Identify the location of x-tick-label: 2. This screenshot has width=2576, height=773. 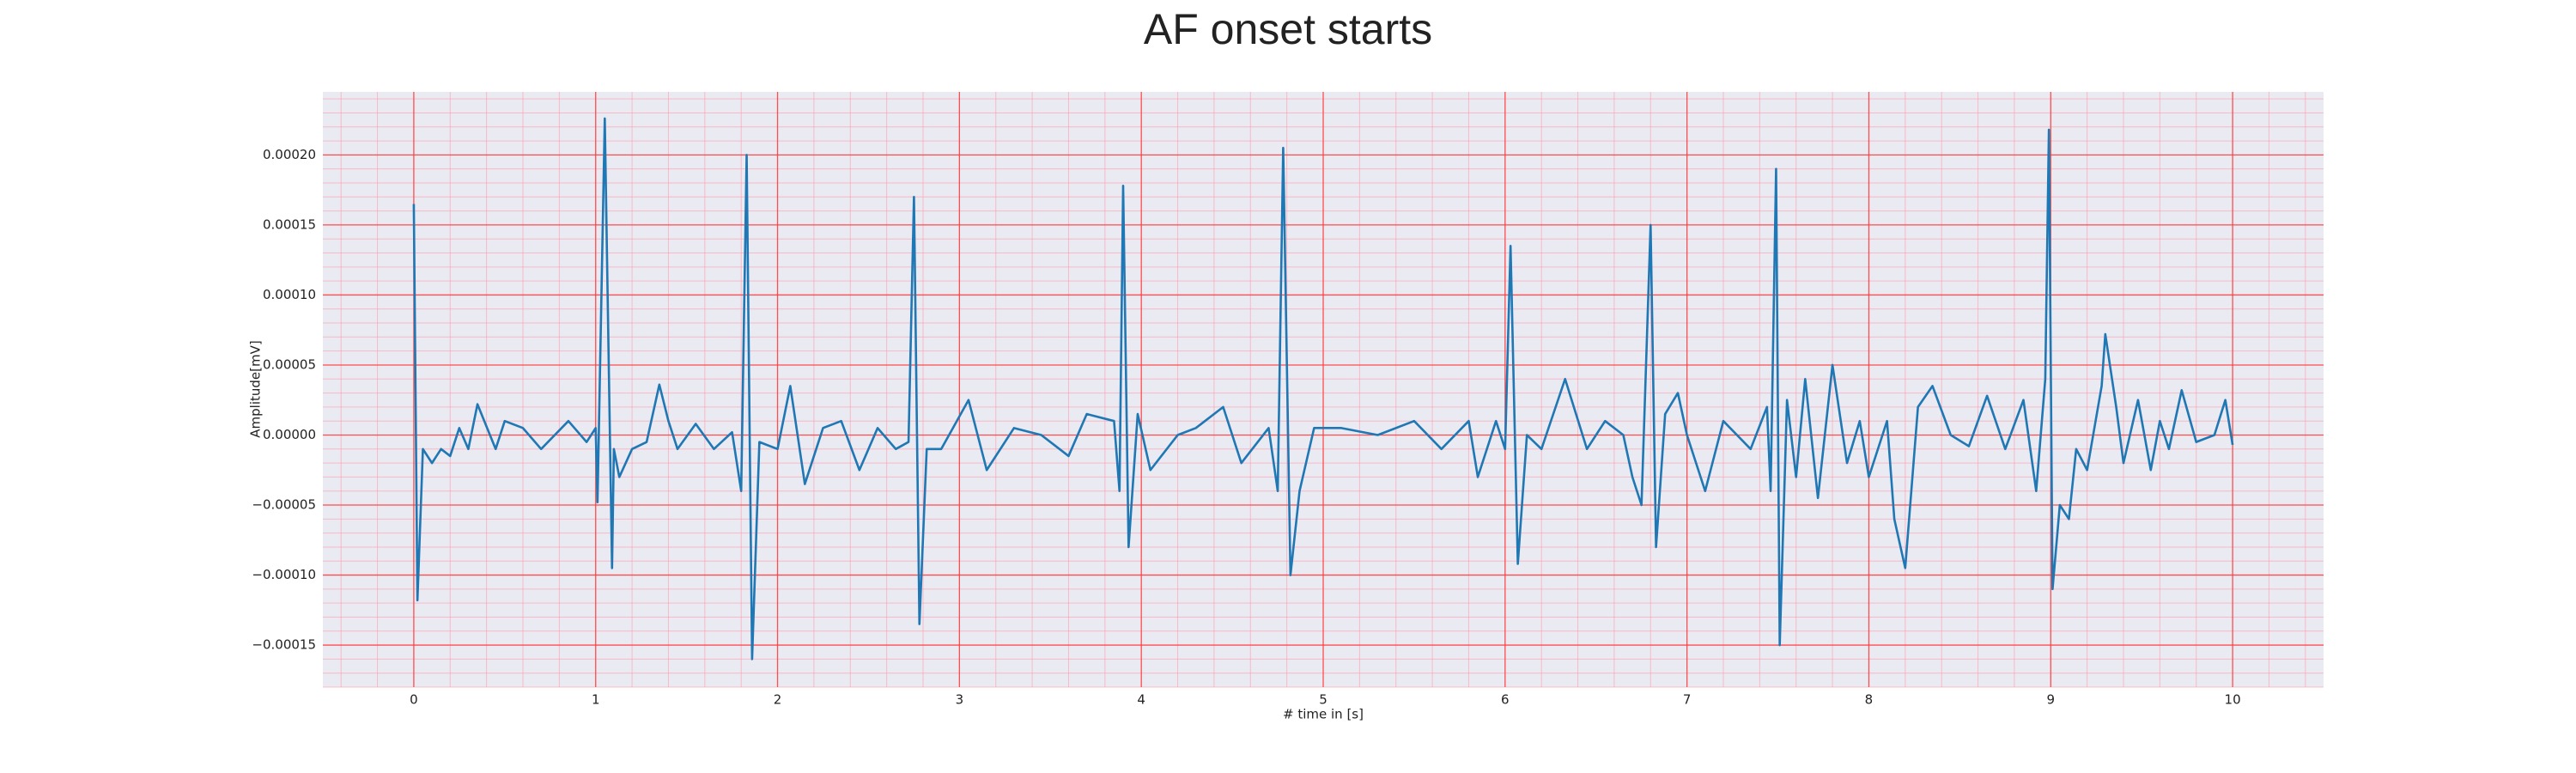
(778, 700).